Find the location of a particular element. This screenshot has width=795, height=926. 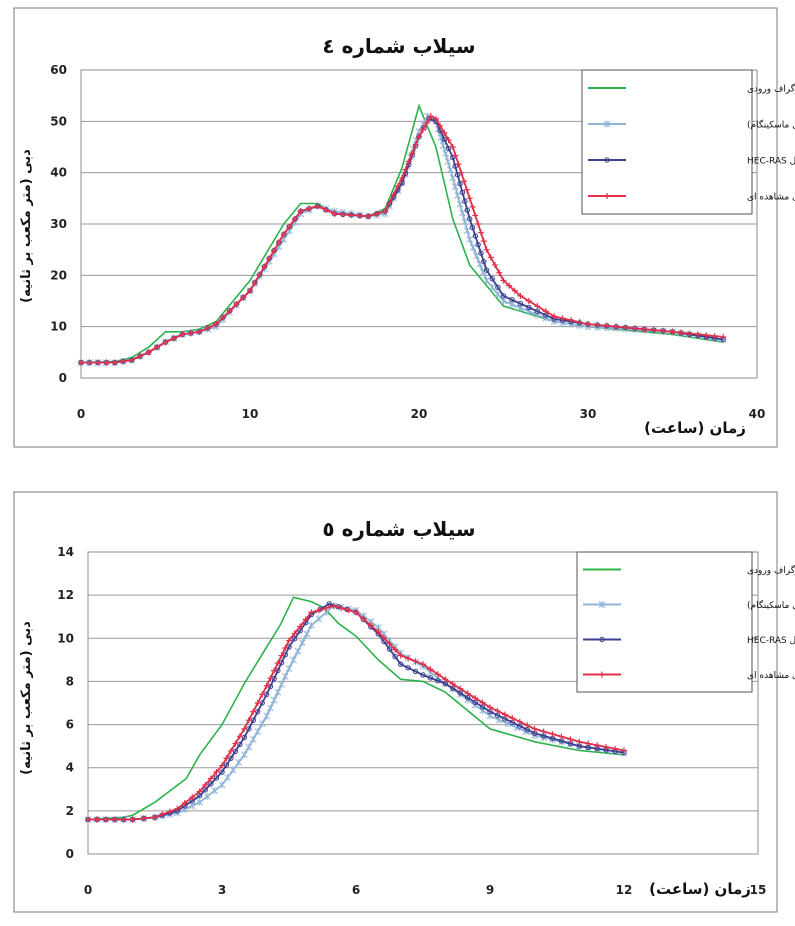

y-tick-label: 2 is located at coordinates (70, 811).